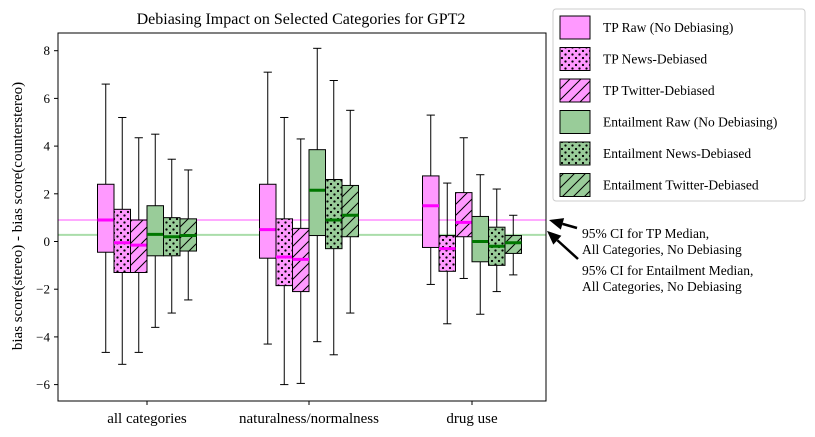 The width and height of the screenshot is (815, 437). What do you see at coordinates (667, 270) in the screenshot?
I see `annotation-entailment-line1: 95% CI for Entailment Median,` at bounding box center [667, 270].